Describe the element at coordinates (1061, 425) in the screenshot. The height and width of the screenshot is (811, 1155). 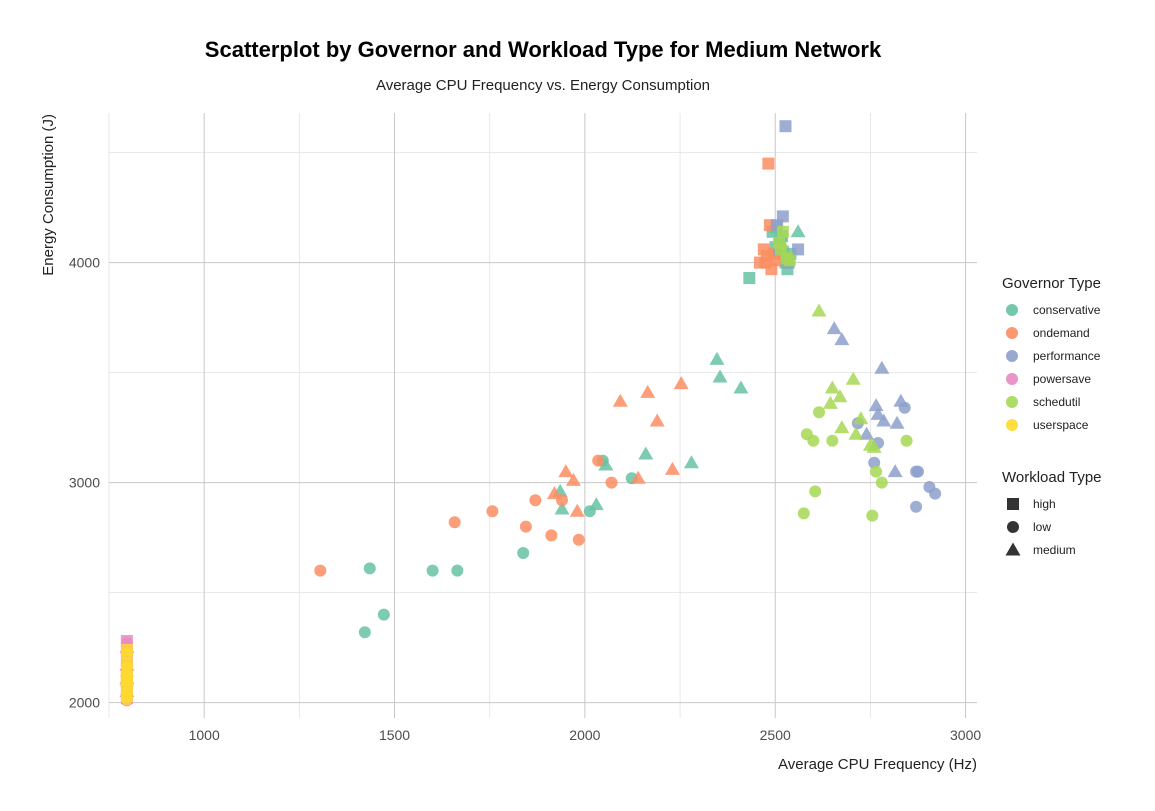
I see `legend-label-userspace: userspace` at that location.